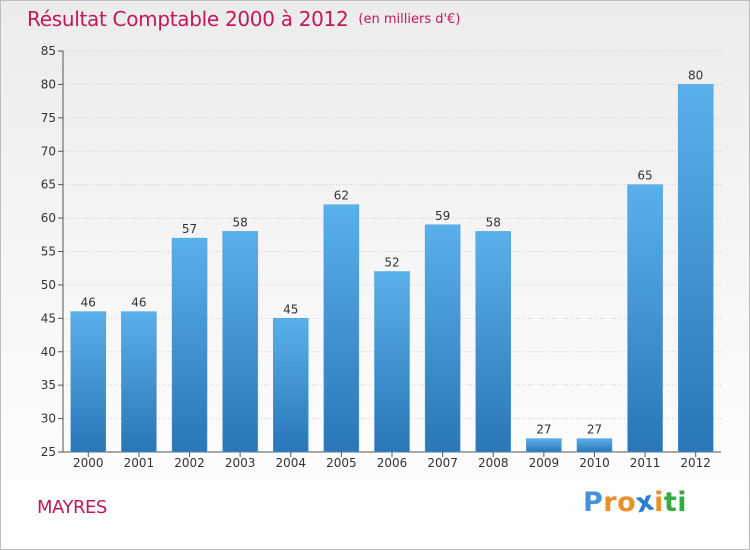  What do you see at coordinates (48, 118) in the screenshot?
I see `y-tick-label: 75` at bounding box center [48, 118].